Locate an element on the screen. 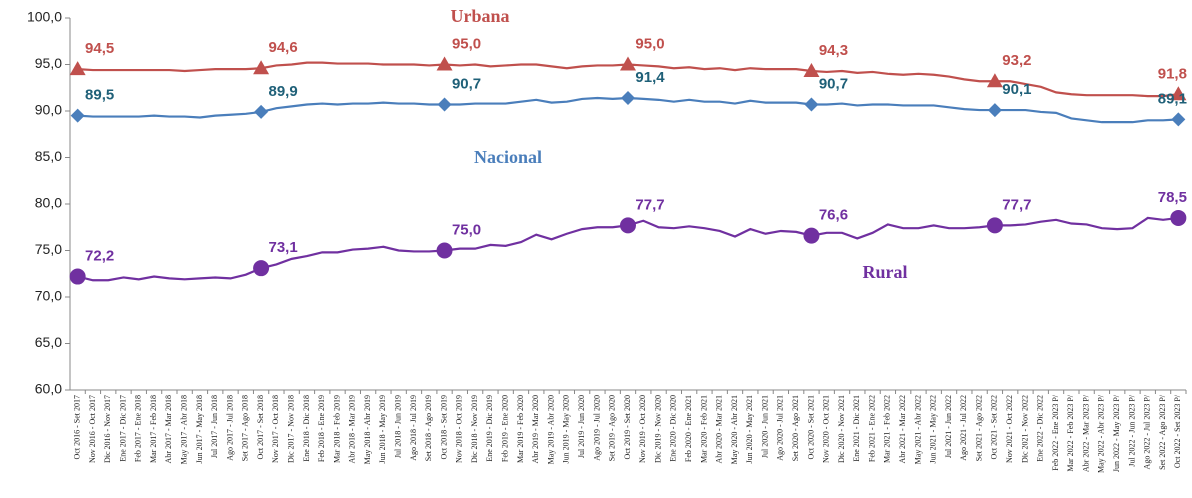  x-tick-label: Nov 2019 - Oct 2020 is located at coordinates (642, 429).